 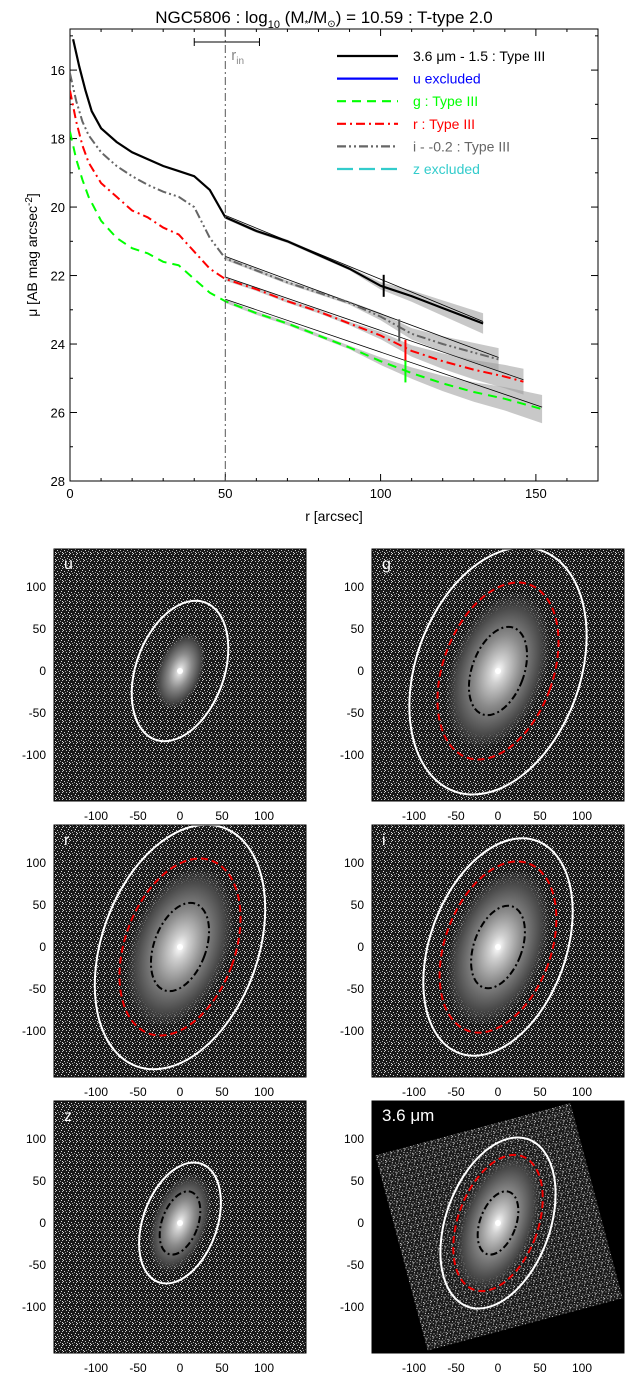 What do you see at coordinates (58, 70) in the screenshot?
I see `y-tick-label: 16` at bounding box center [58, 70].